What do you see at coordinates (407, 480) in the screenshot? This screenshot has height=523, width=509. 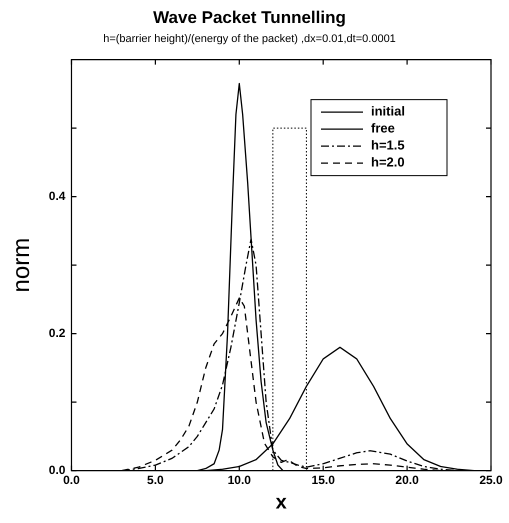 I see `x-tick-label: 20.0` at bounding box center [407, 480].